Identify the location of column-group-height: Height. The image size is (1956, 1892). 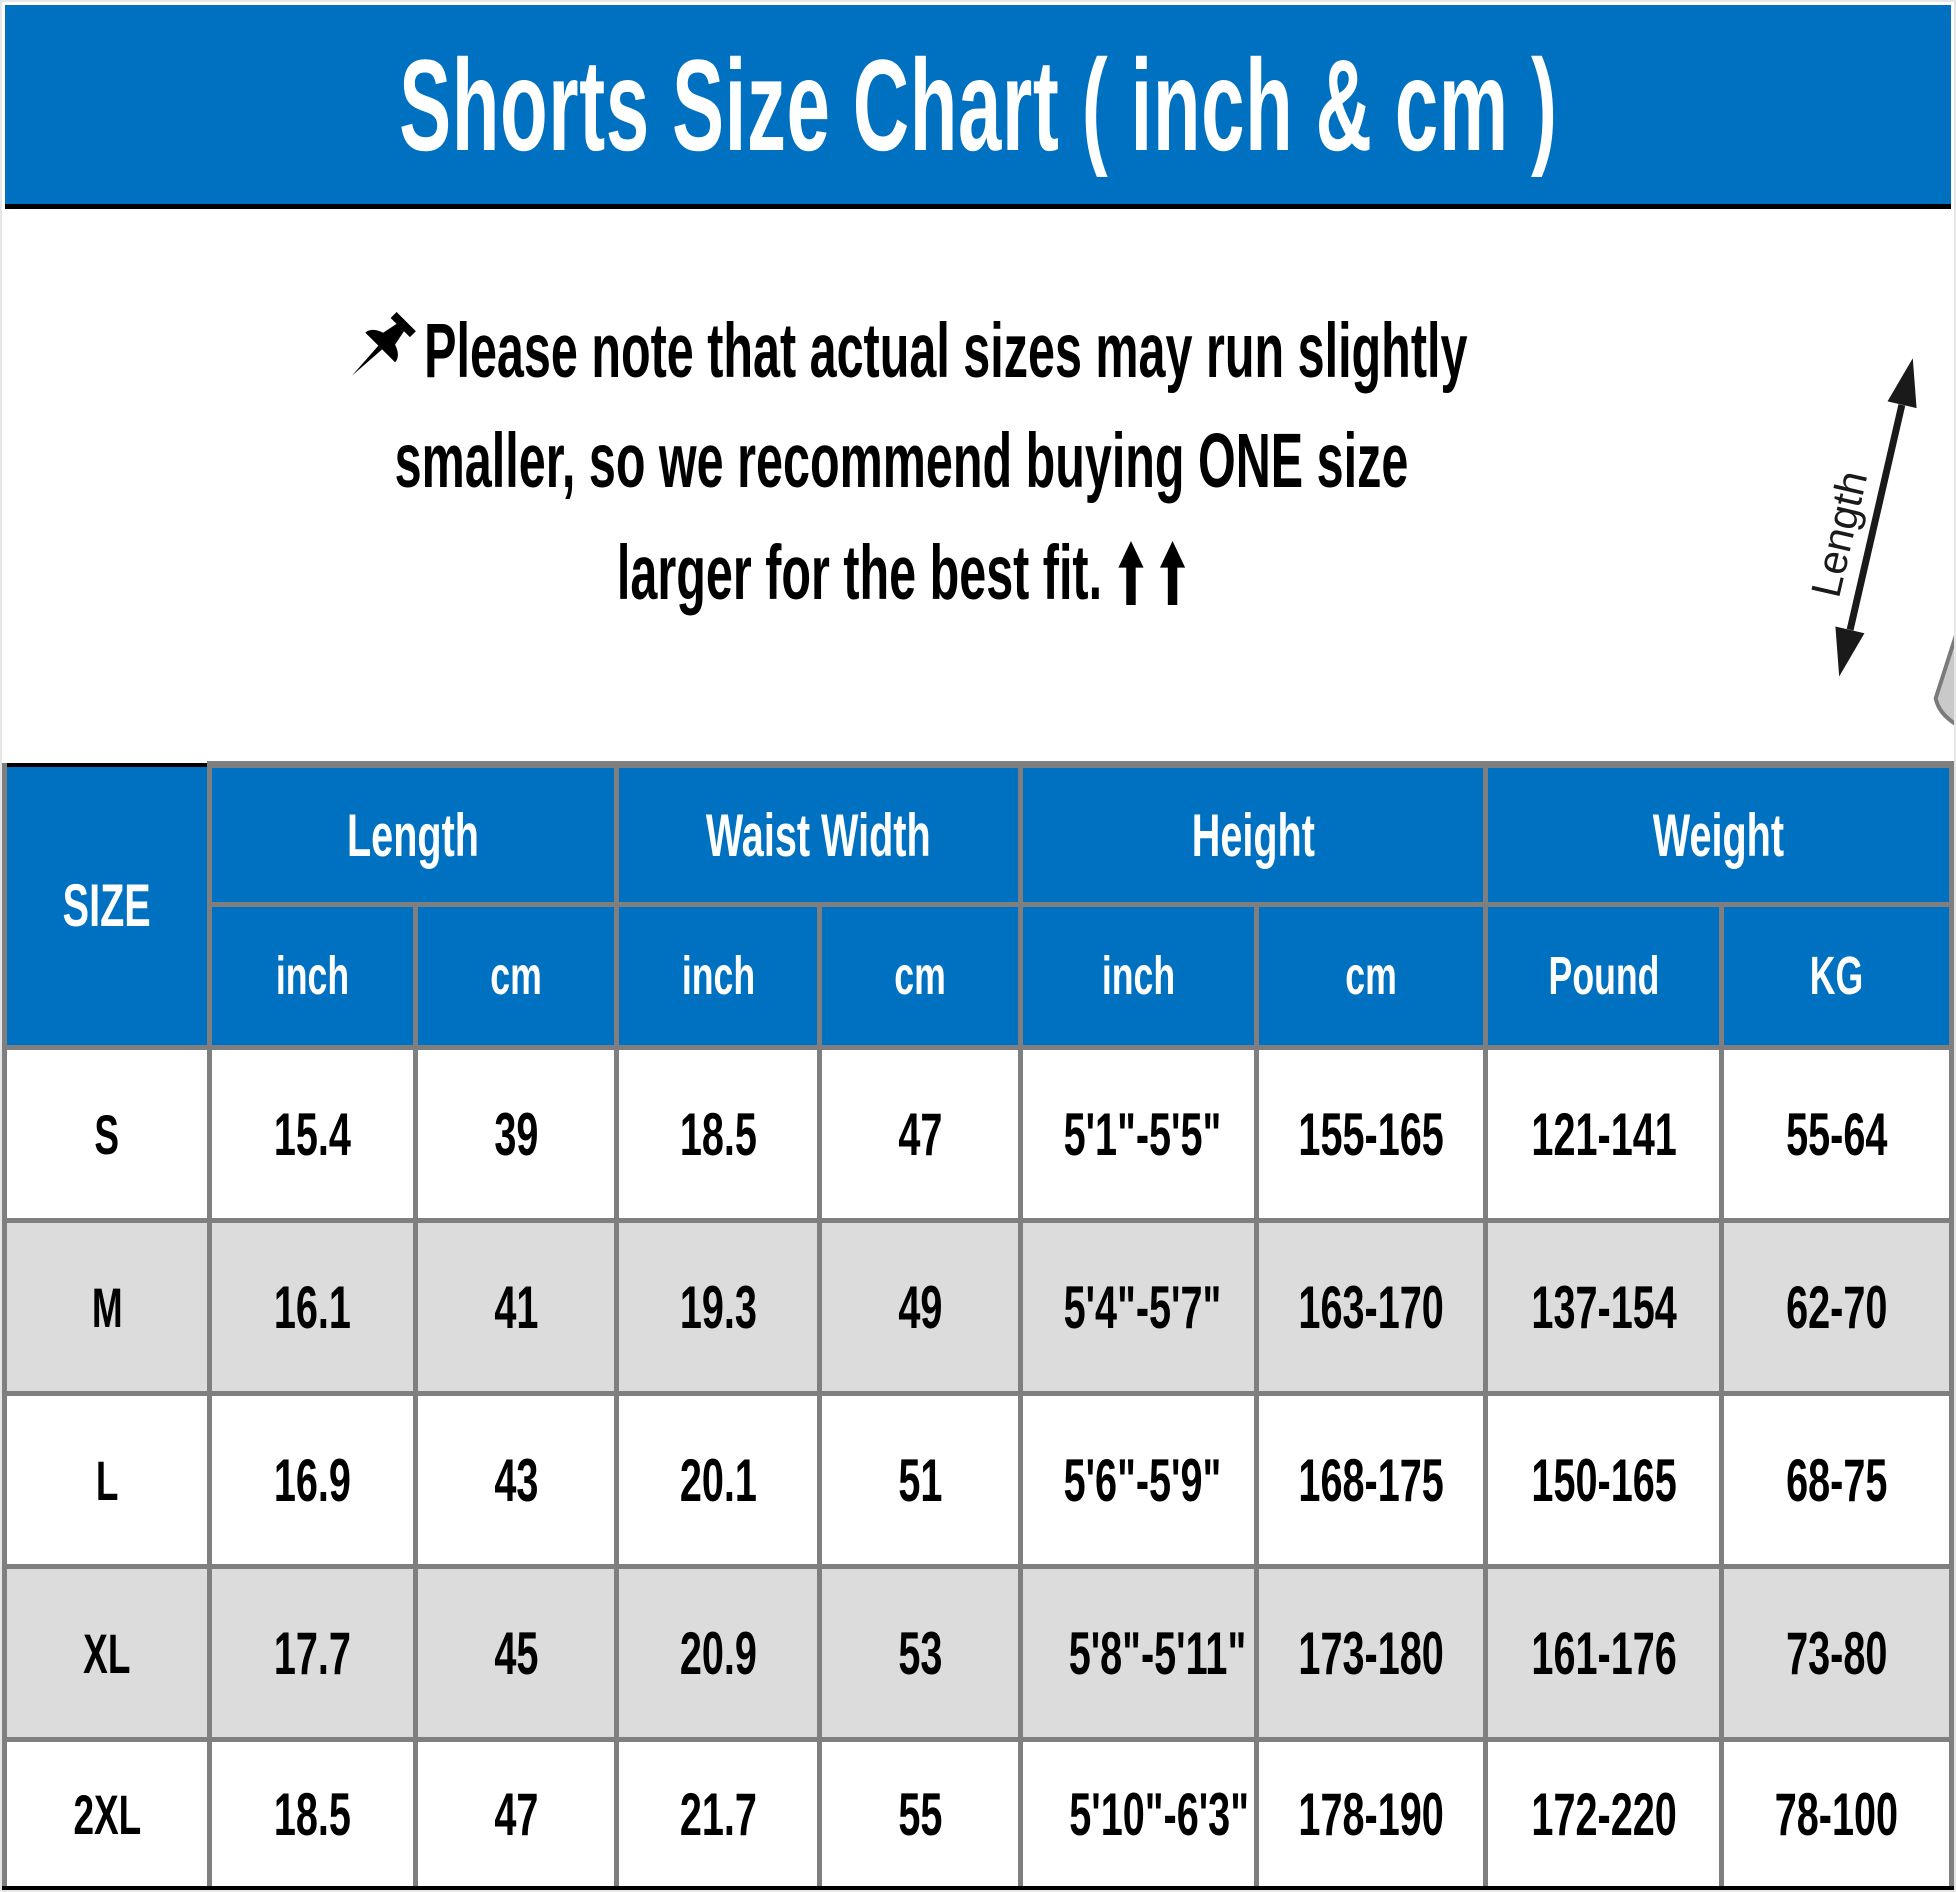
(1253, 834).